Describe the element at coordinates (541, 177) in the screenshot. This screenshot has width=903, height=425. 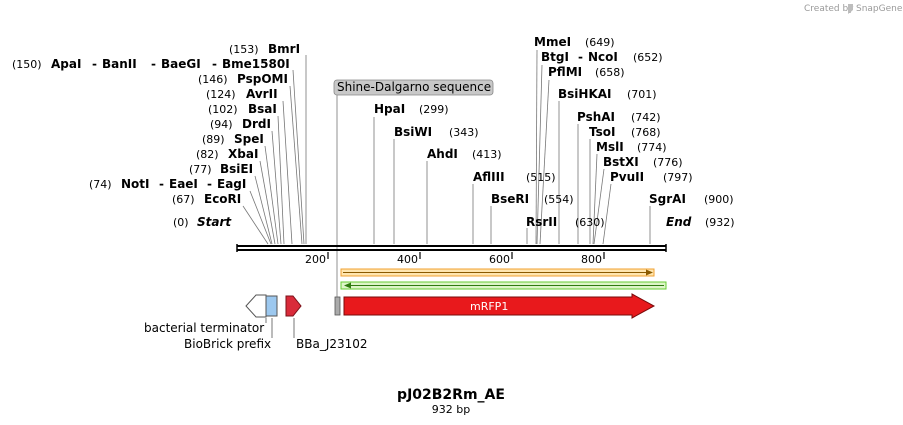
I see `site-position: (515)` at that location.